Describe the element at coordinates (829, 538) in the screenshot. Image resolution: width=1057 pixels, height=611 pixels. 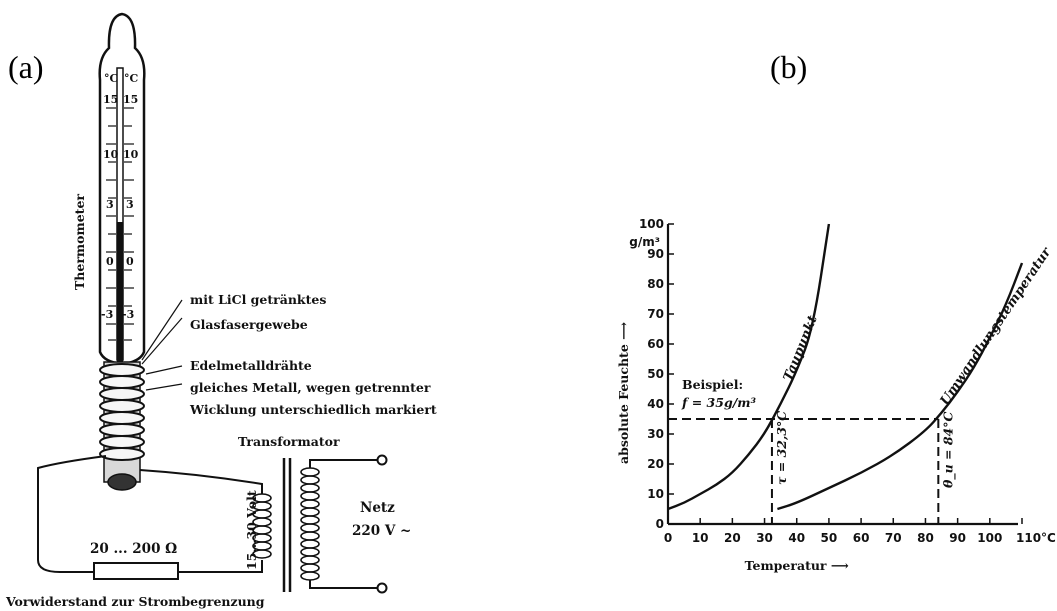
I see `x-tick-label: 50` at that location.